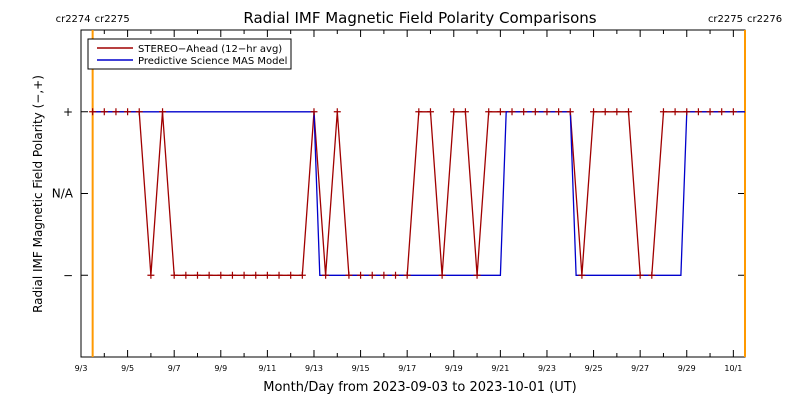 The height and width of the screenshot is (400, 800). What do you see at coordinates (68, 275) in the screenshot?
I see `y-tick-label: −` at bounding box center [68, 275].